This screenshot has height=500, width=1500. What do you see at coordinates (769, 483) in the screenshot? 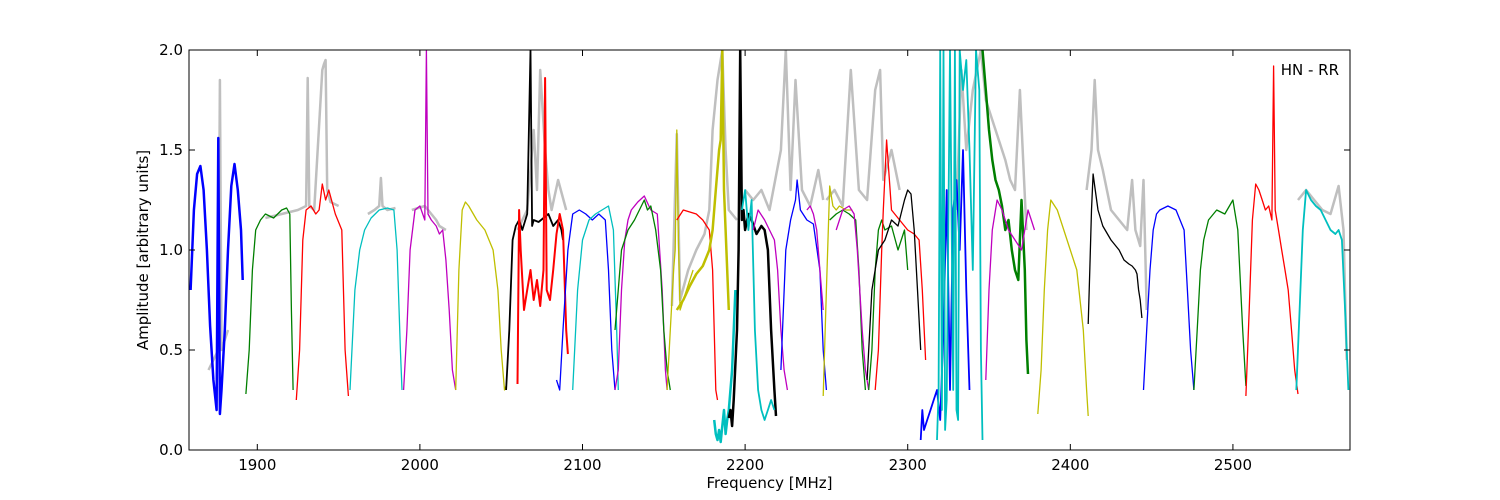
I see `x-axis-label: Frequency [MHz]` at bounding box center [769, 483].